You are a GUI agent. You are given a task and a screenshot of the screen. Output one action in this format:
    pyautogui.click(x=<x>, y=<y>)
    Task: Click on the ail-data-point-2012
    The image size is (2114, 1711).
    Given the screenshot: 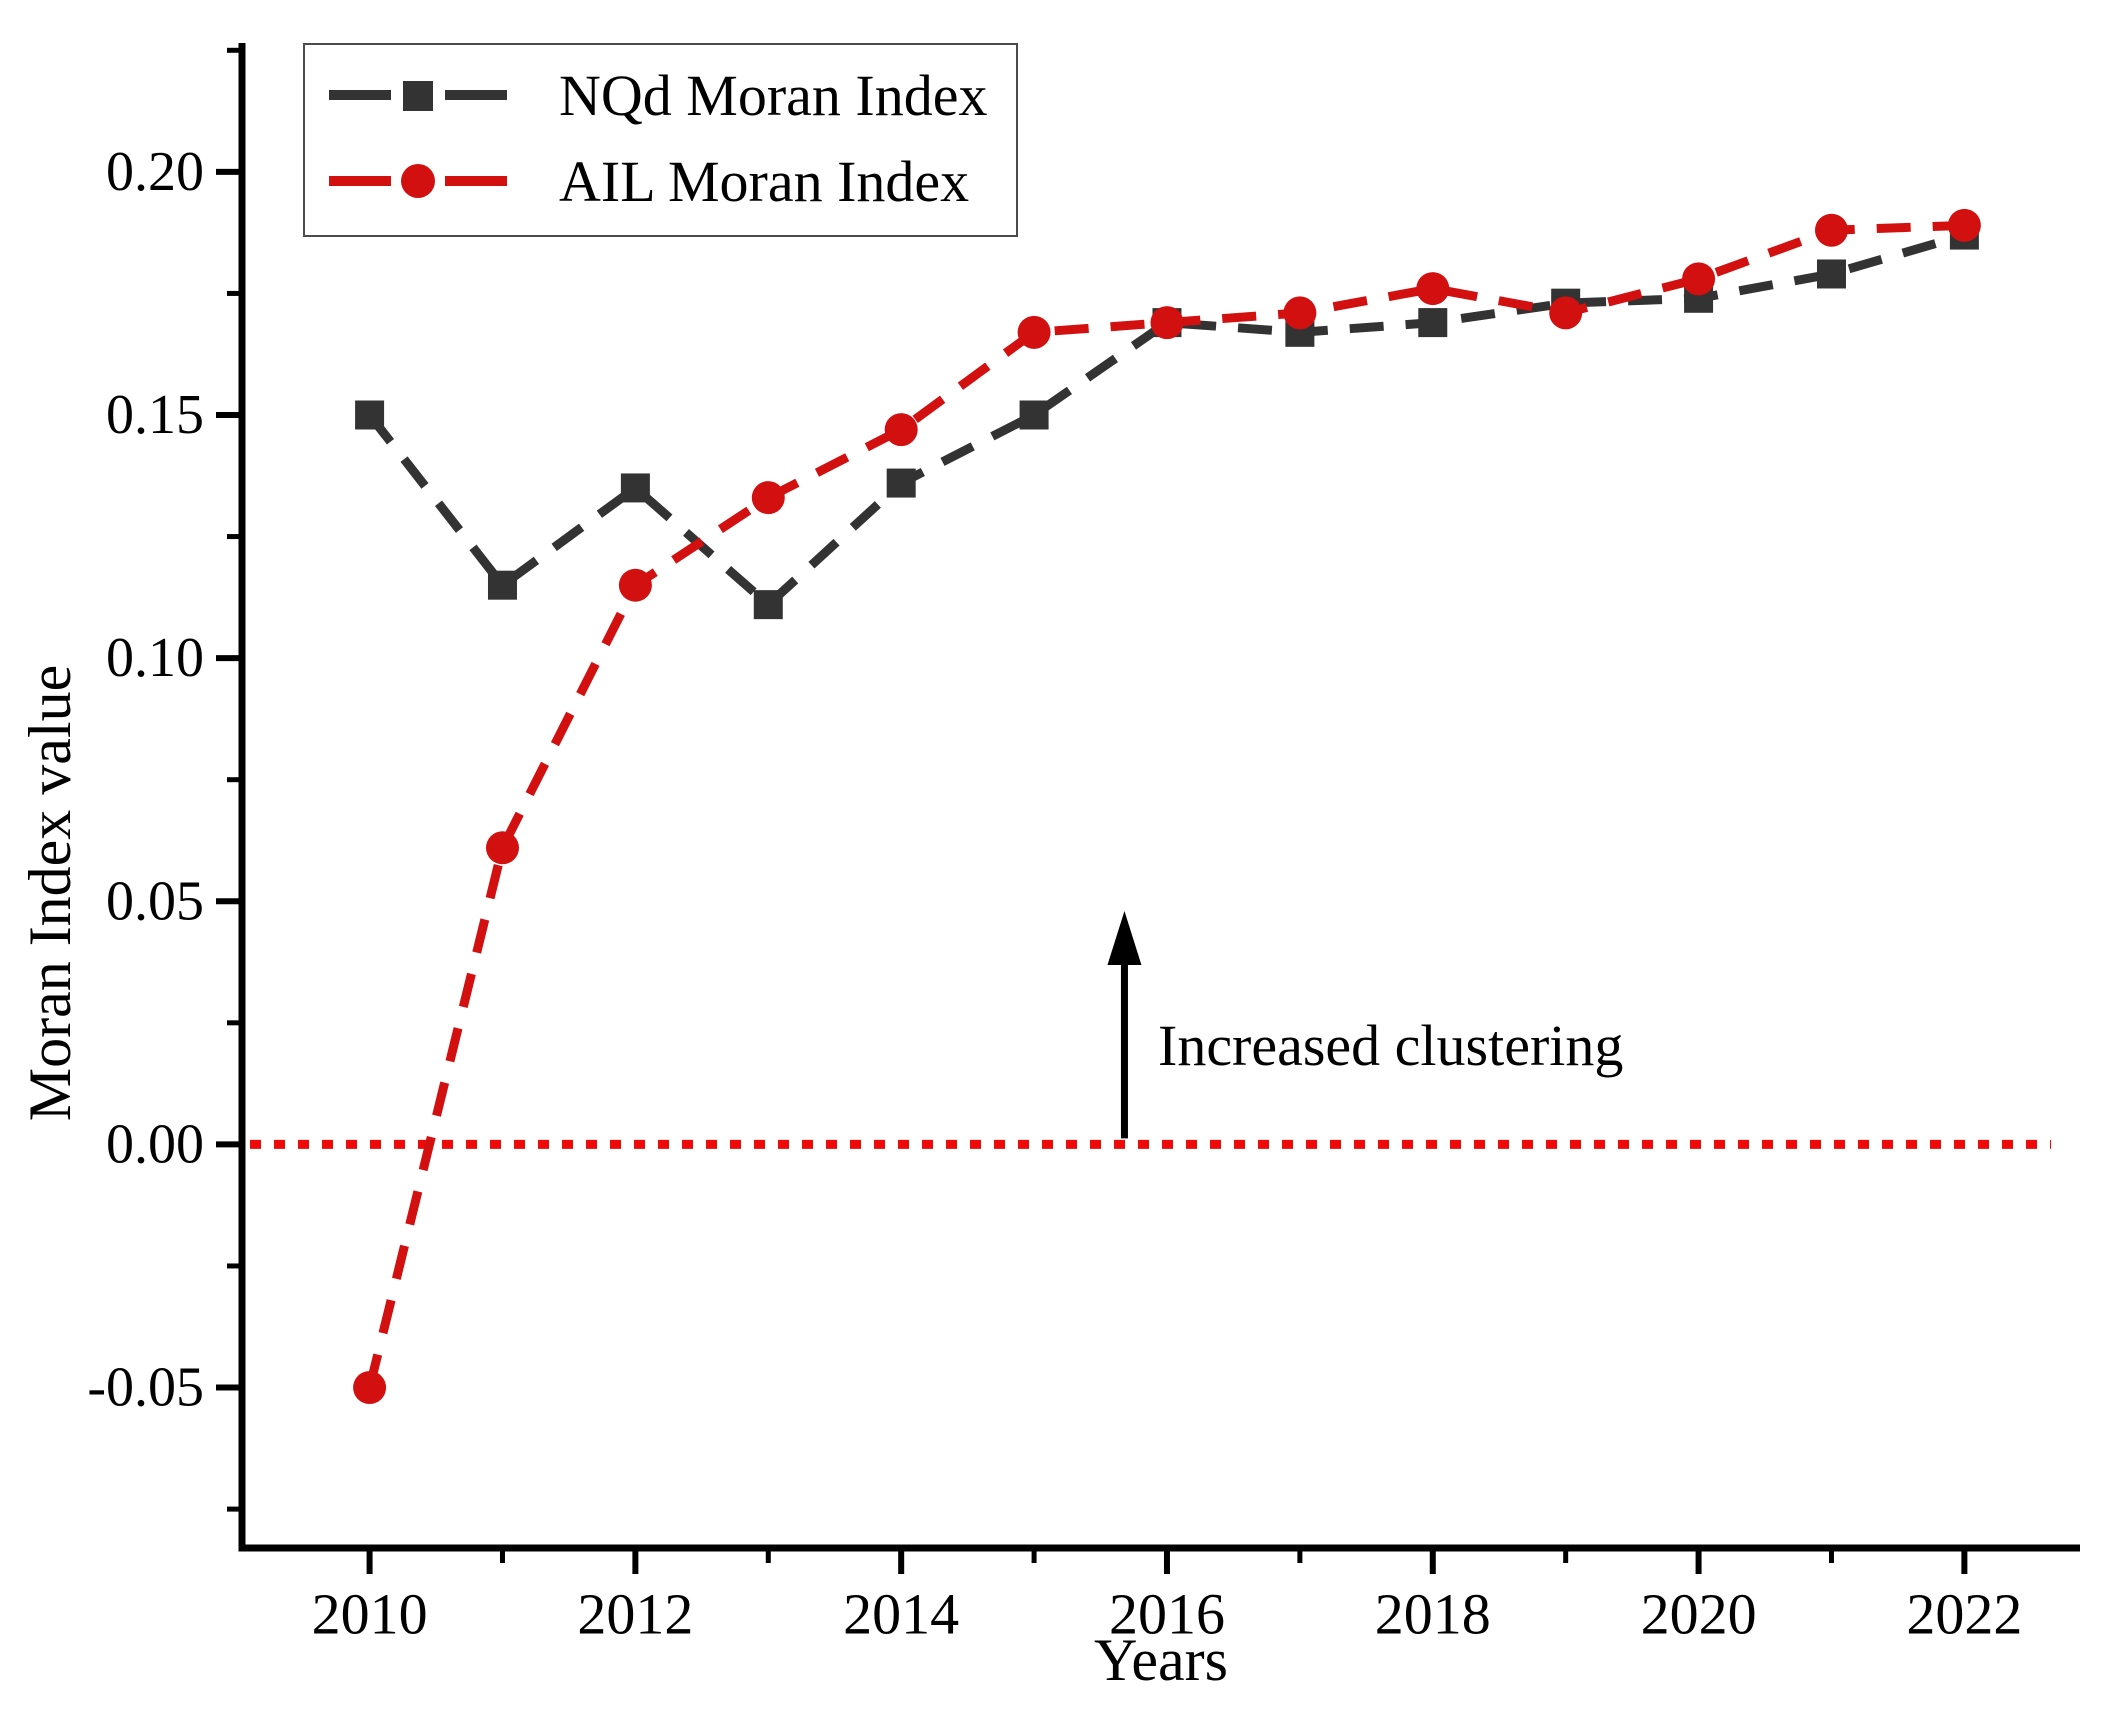 What is the action you would take?
    pyautogui.click(x=635, y=585)
    